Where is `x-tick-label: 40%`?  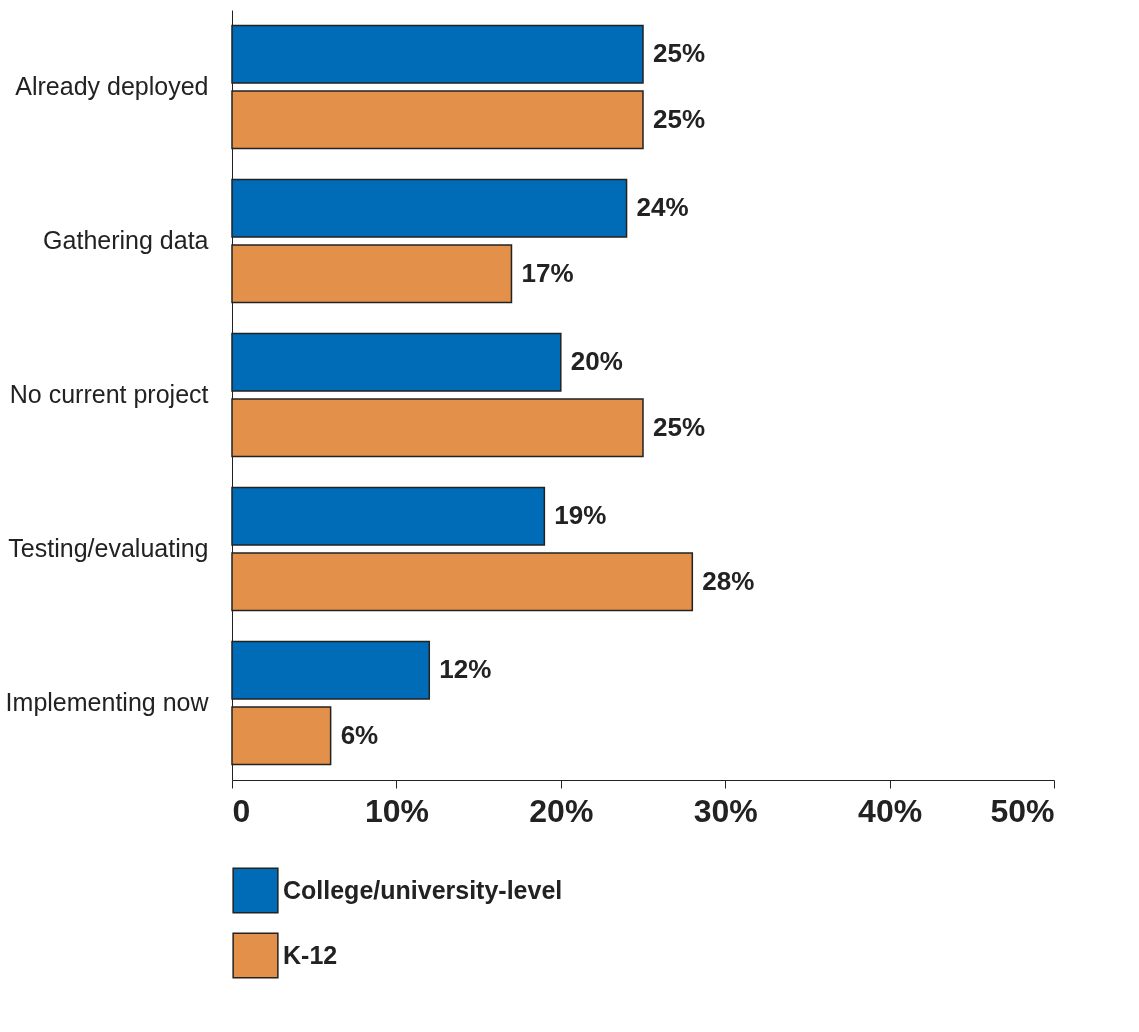
x-tick-label: 40% is located at coordinates (890, 810).